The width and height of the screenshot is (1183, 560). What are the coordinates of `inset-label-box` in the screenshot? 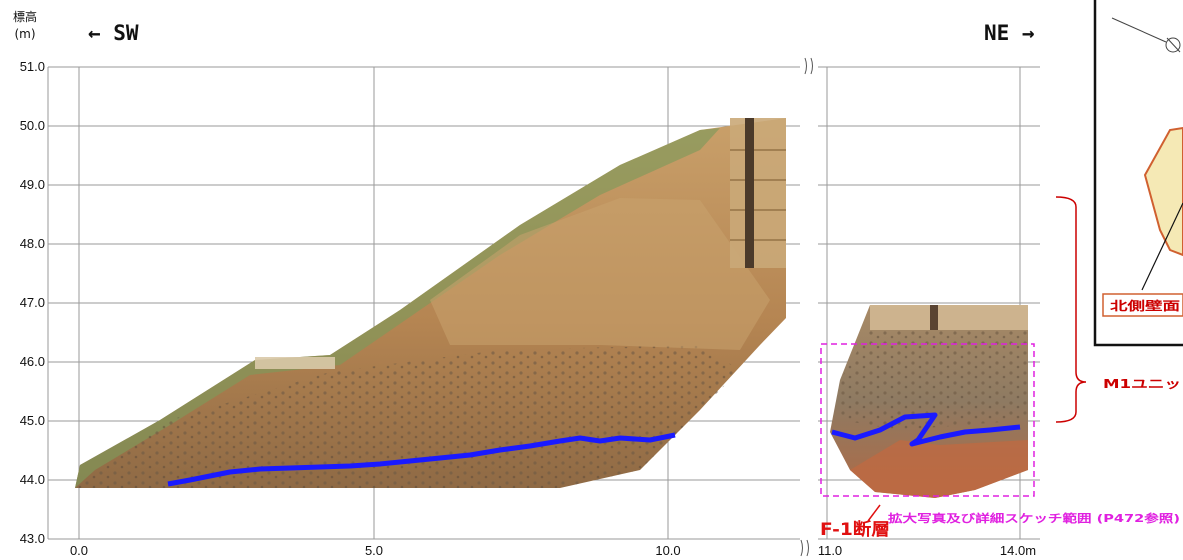 It's located at (1142, 305).